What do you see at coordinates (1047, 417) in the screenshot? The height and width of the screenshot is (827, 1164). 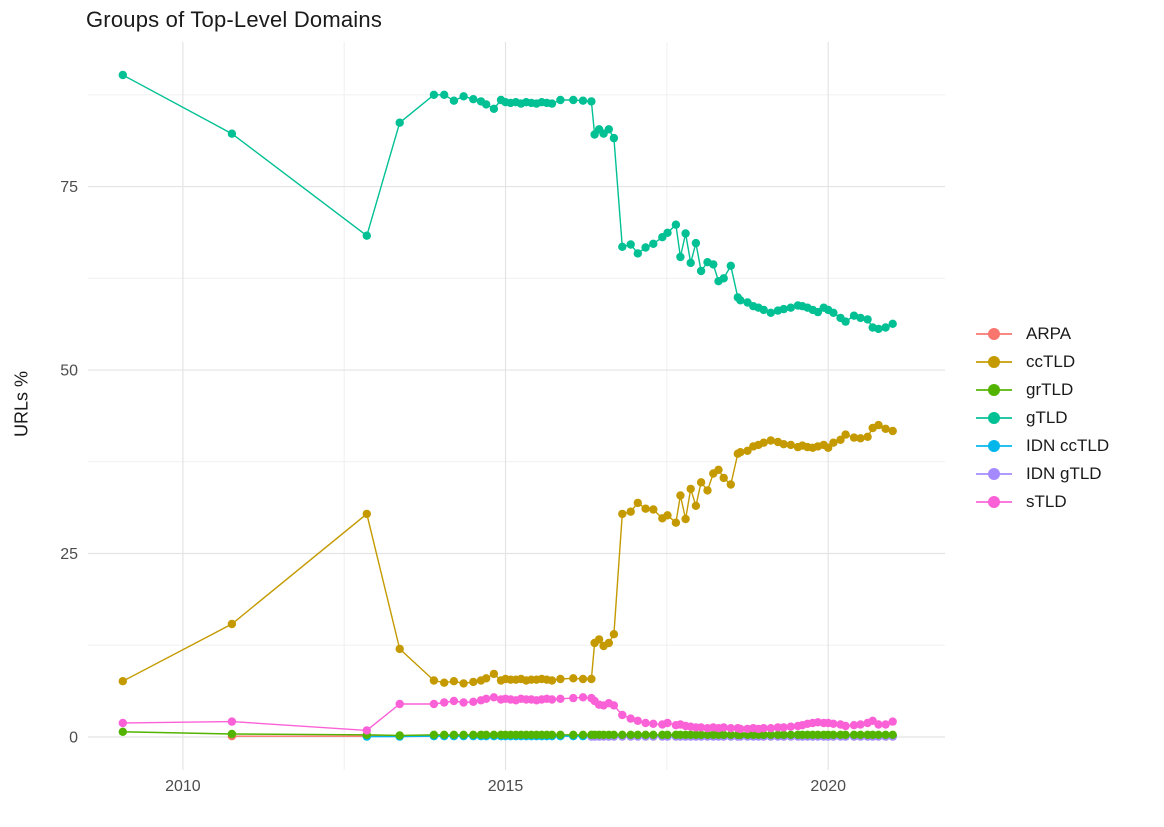 I see `legend-label: gTLD` at bounding box center [1047, 417].